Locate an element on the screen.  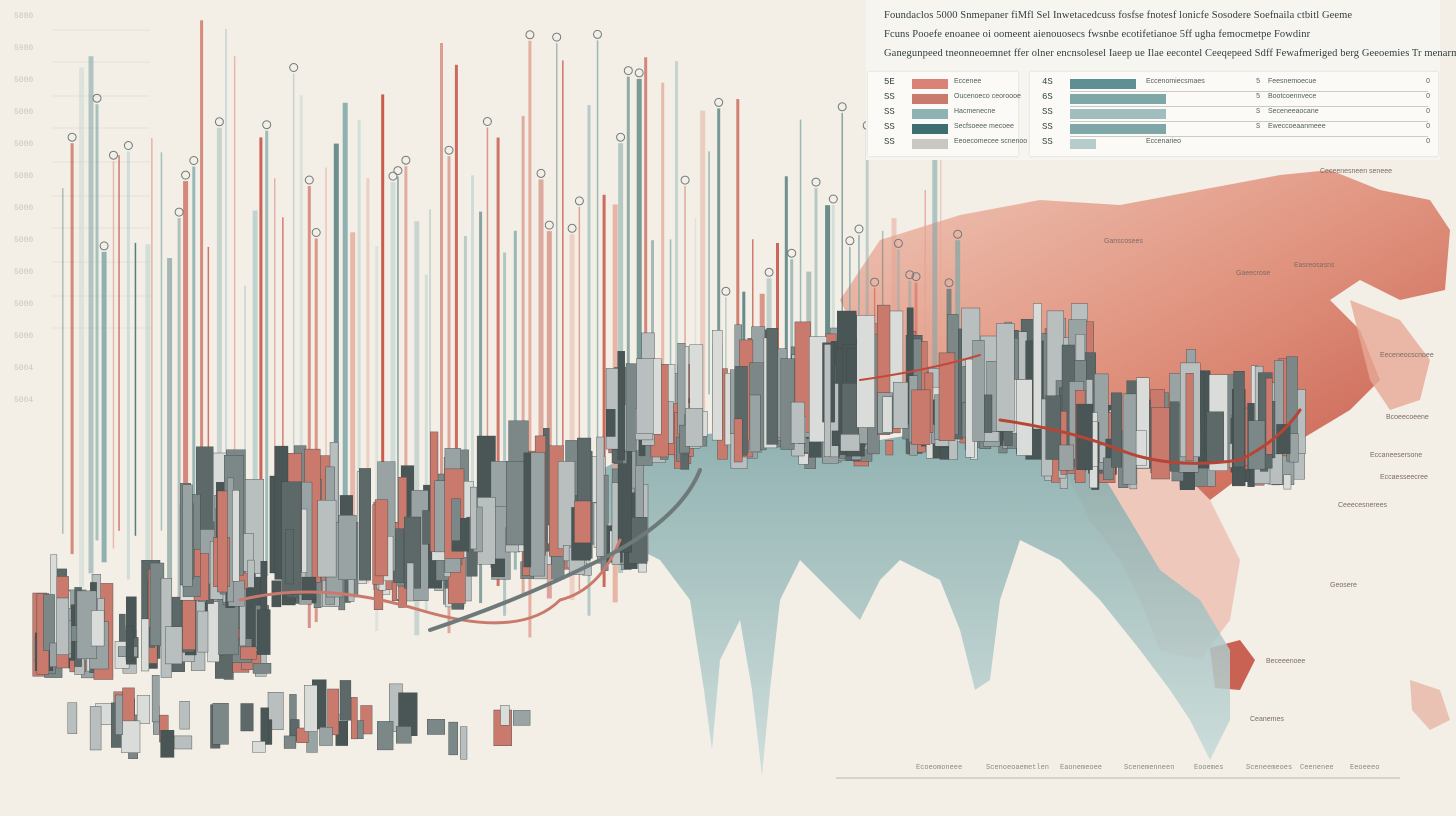
legend-row: SS Oucenoeco ceoroooe is located at coordinates (944, 99).